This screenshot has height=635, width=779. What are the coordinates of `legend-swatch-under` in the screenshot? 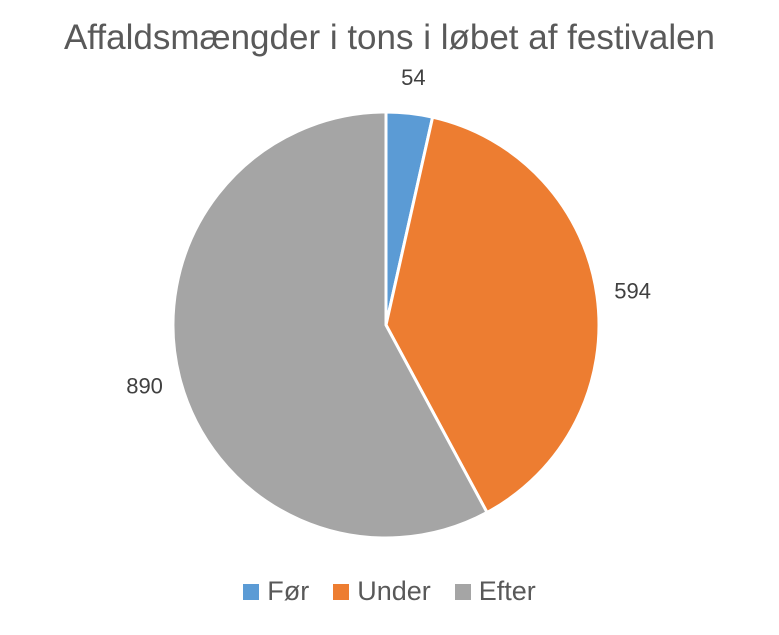 It's located at (341, 591).